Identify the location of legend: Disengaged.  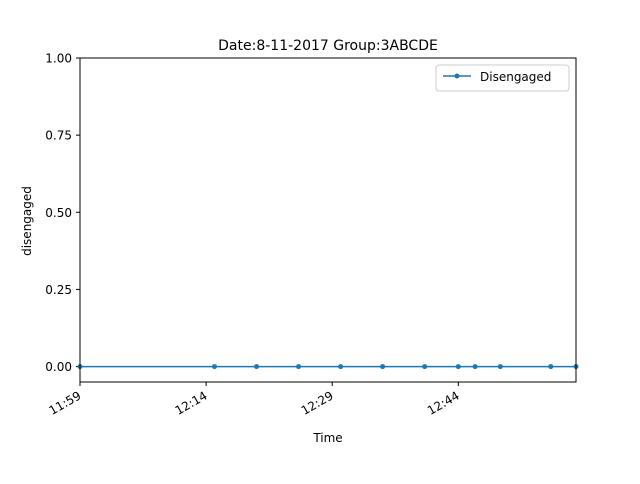
(502, 78).